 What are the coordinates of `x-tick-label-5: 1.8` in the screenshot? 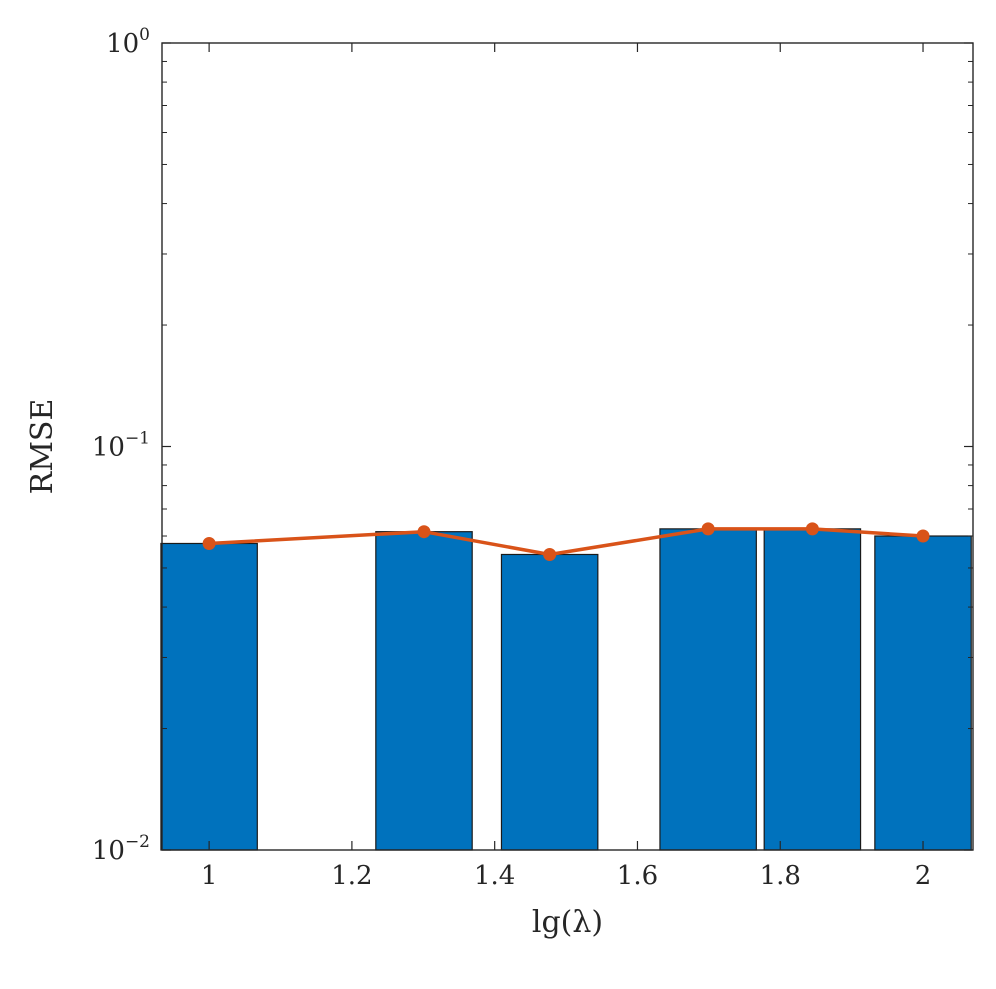 It's located at (780, 876).